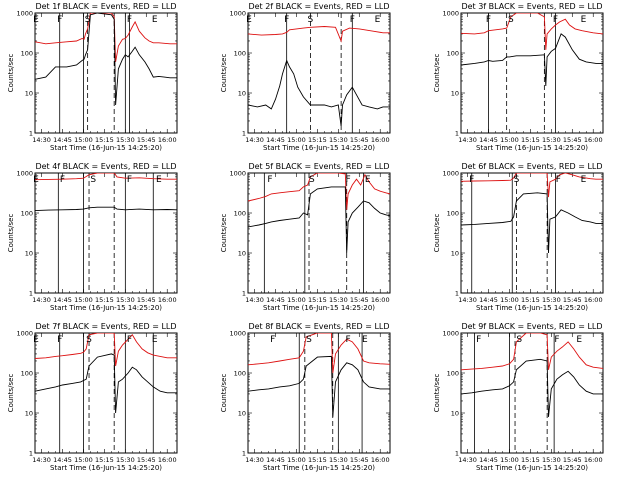 The height and width of the screenshot is (480, 640). Describe the element at coordinates (105, 6) in the screenshot. I see `panel-title: Det 1f BLACK = Events, RED = LLD` at that location.